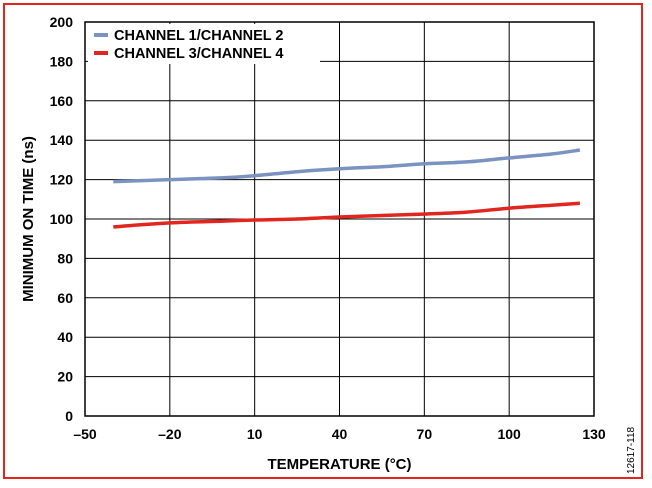 This screenshot has width=652, height=488. What do you see at coordinates (28, 219) in the screenshot?
I see `y-axis-label: MINIMUM ON TIME (ns)` at bounding box center [28, 219].